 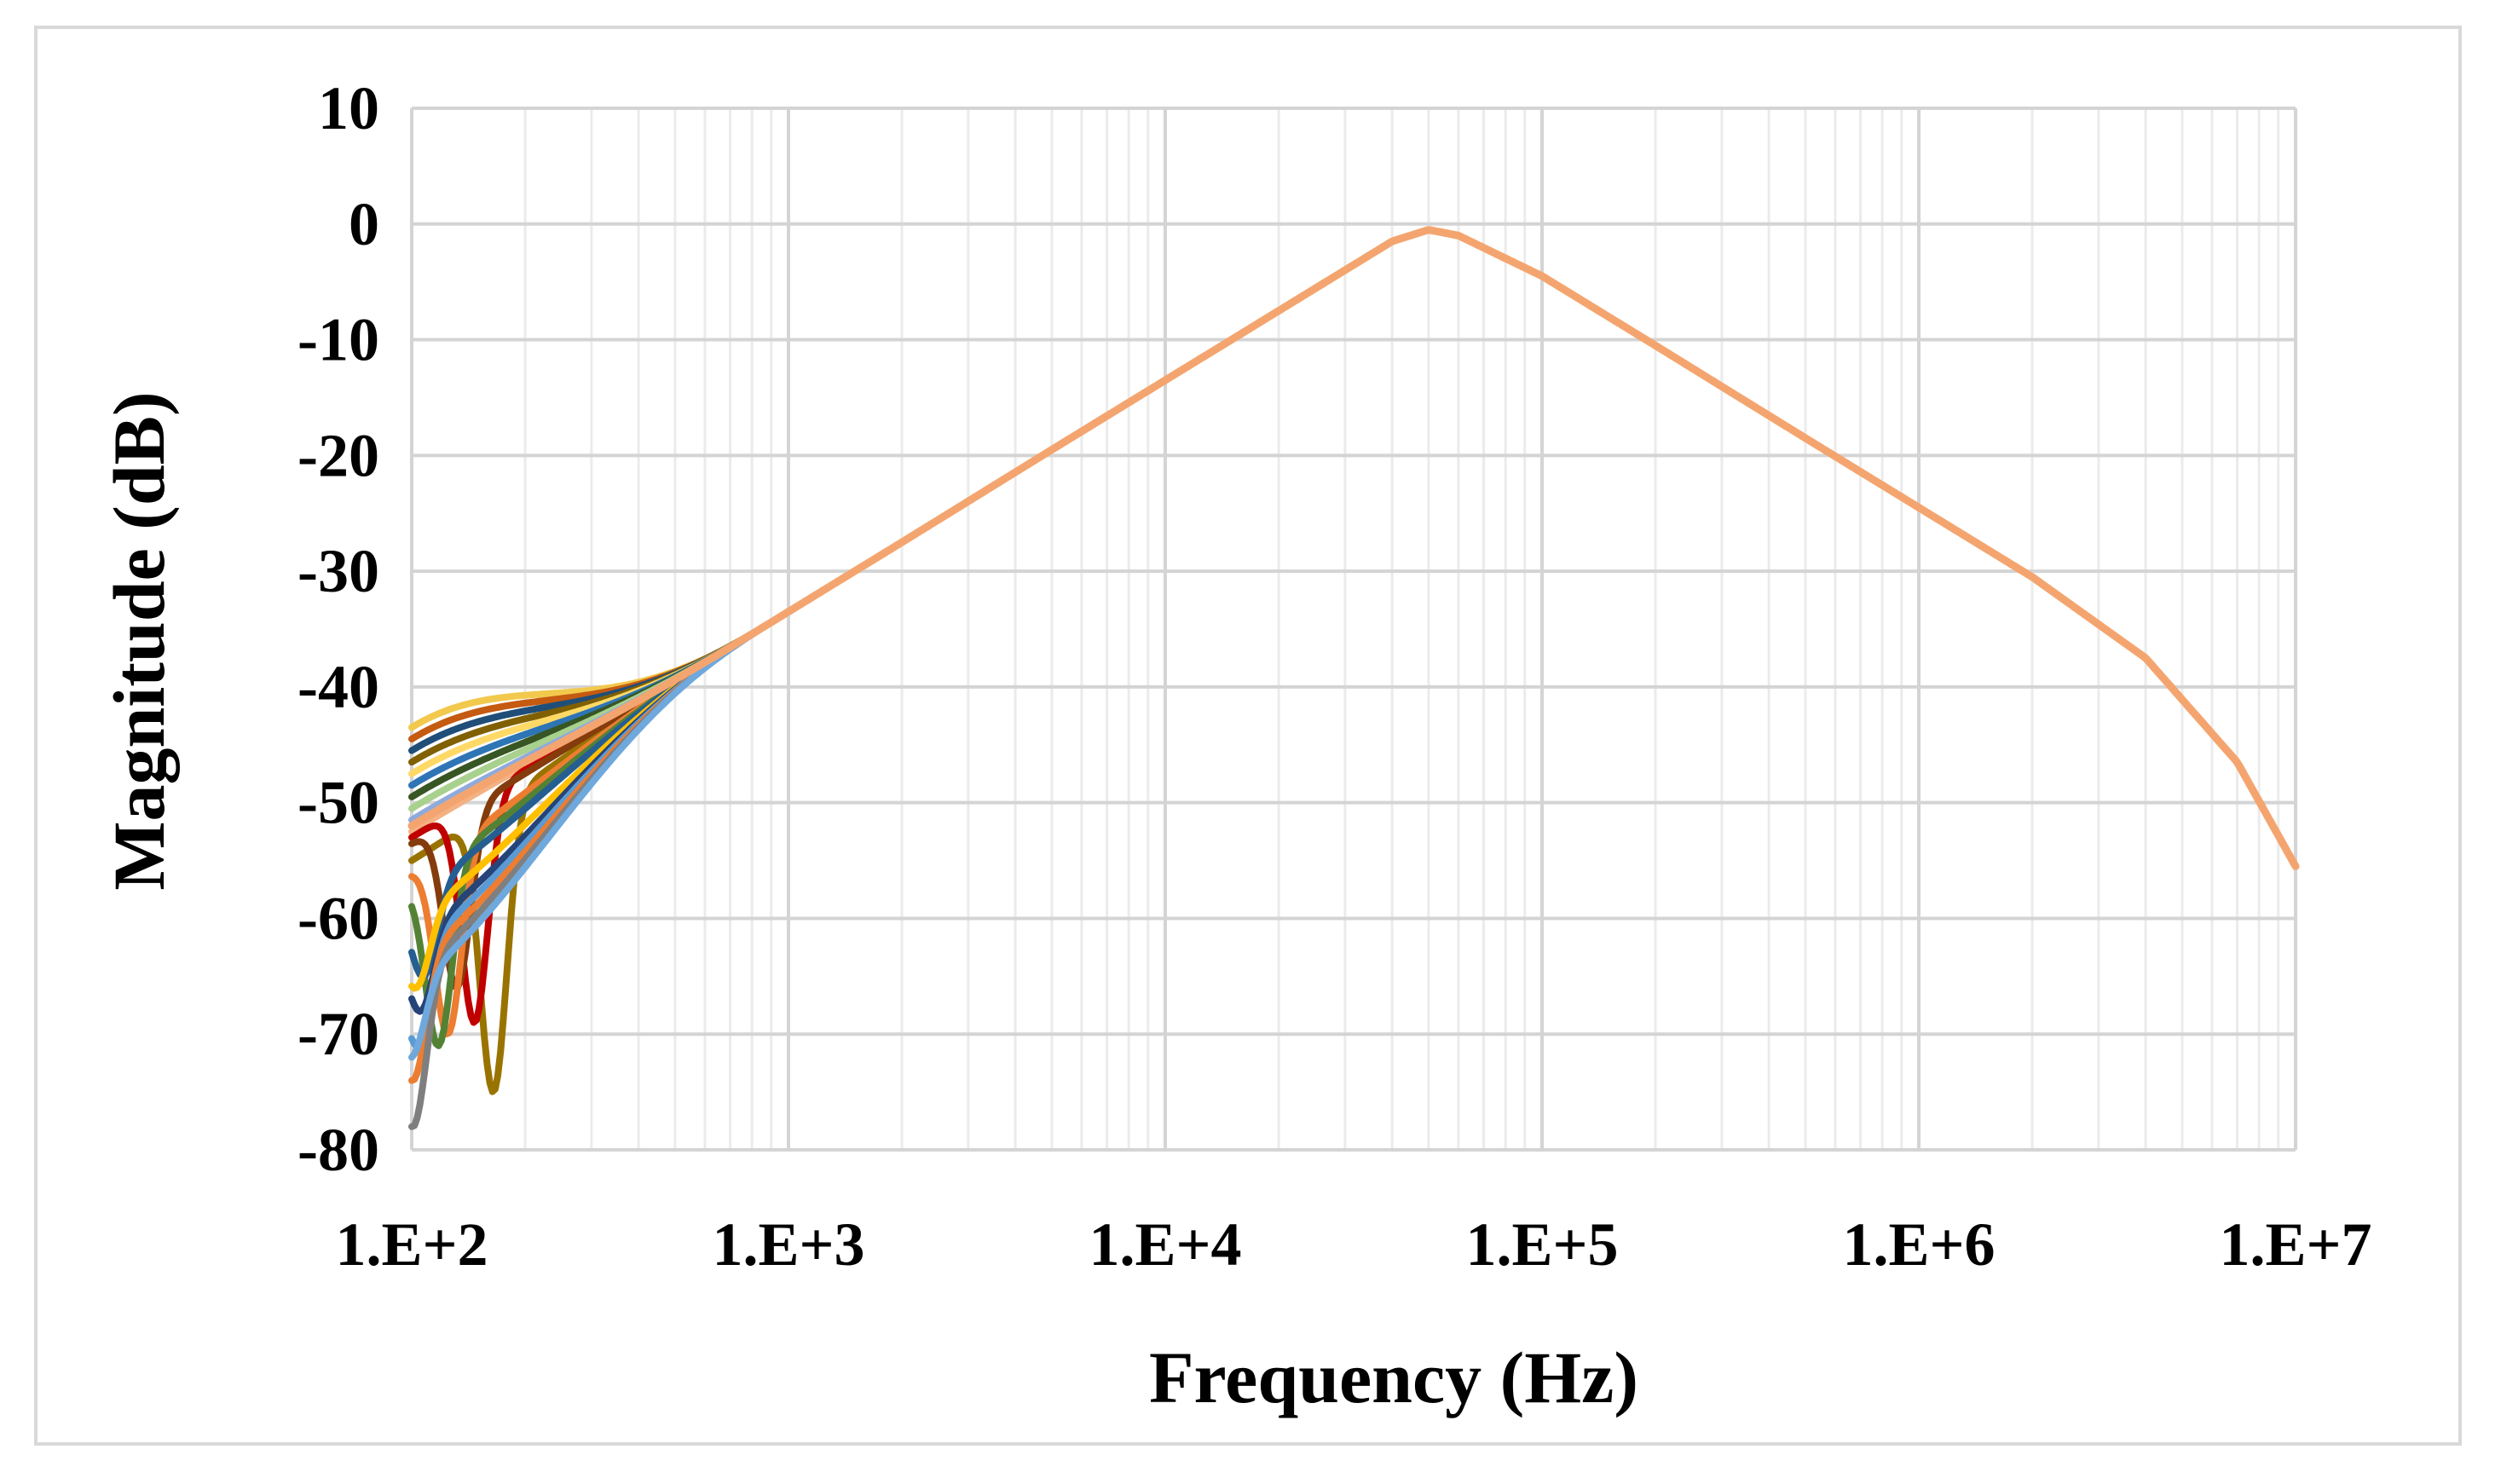 I want to click on y-axis-title: Magnitude (dB), so click(x=139, y=640).